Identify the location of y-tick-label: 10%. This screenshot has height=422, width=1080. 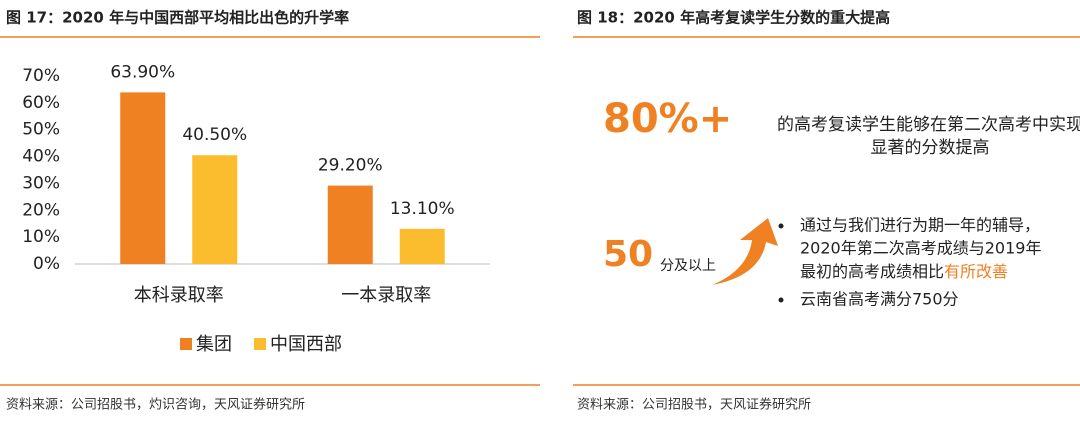
(41, 237).